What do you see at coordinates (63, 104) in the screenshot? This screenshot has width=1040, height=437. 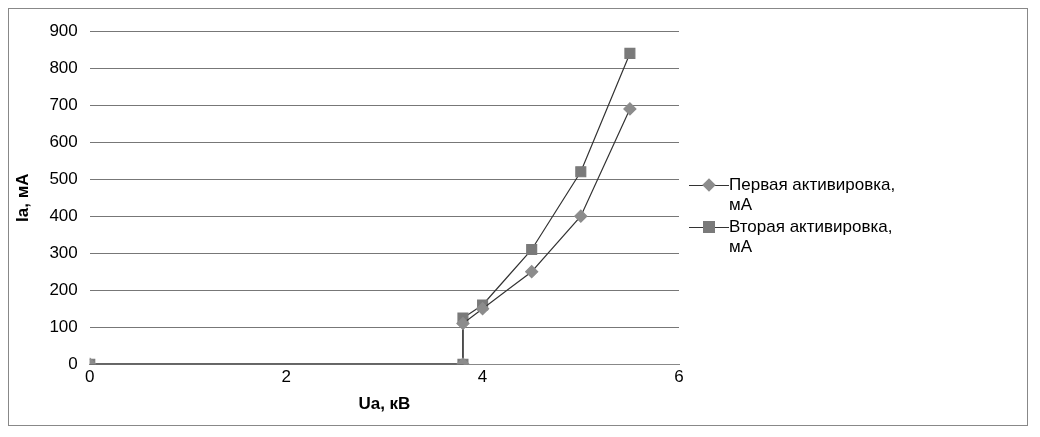 I see `y-tick-label: 700` at bounding box center [63, 104].